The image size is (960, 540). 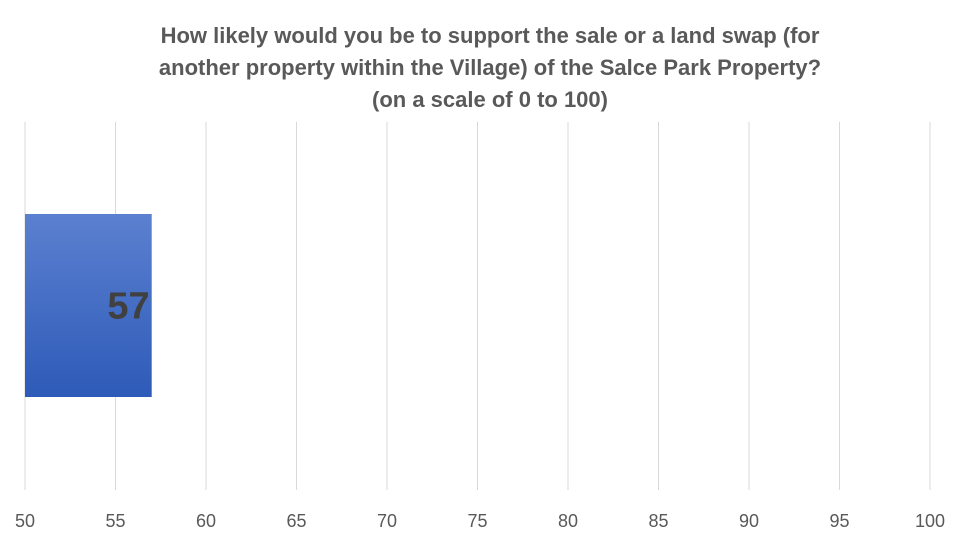 What do you see at coordinates (490, 99) in the screenshot?
I see `chart-title-line-3: (on a scale of 0 to 100)` at bounding box center [490, 99].